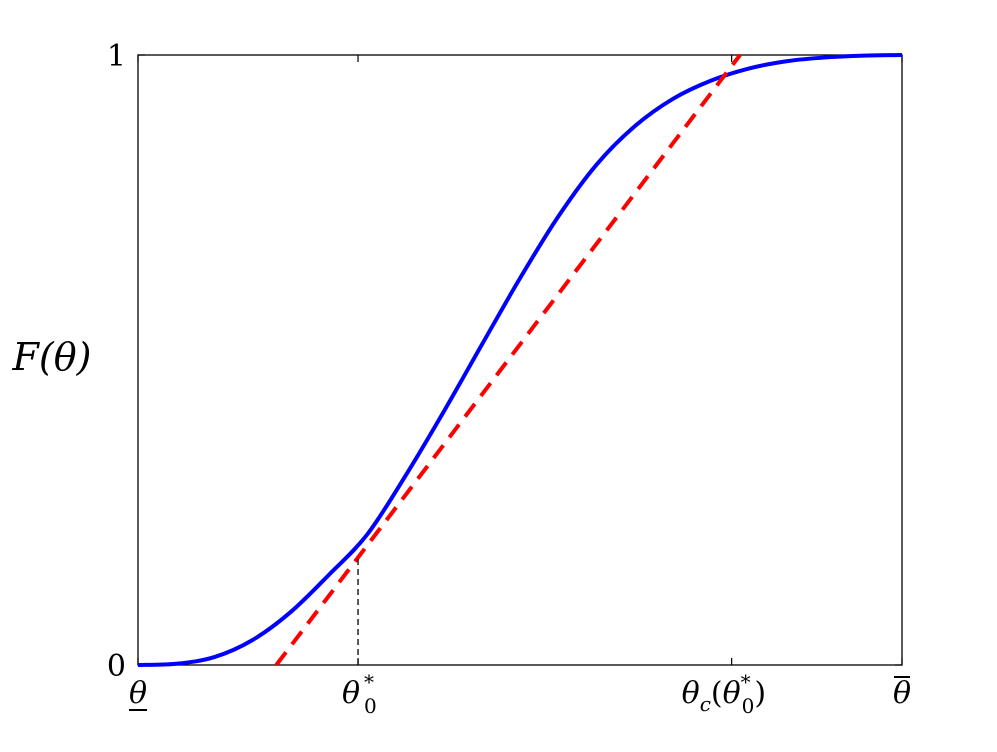 The image size is (997, 752). I want to click on x-tick-label-theta-lower: θ, so click(138, 693).